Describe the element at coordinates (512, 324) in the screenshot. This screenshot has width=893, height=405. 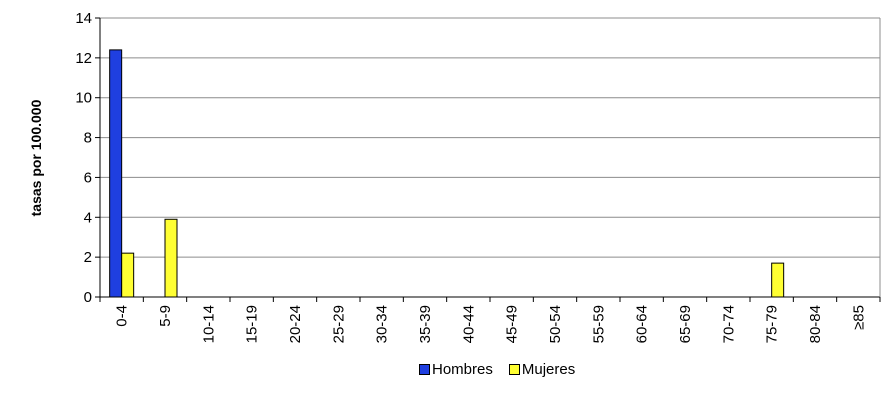
I see `x-tick-label: 45-49` at that location.